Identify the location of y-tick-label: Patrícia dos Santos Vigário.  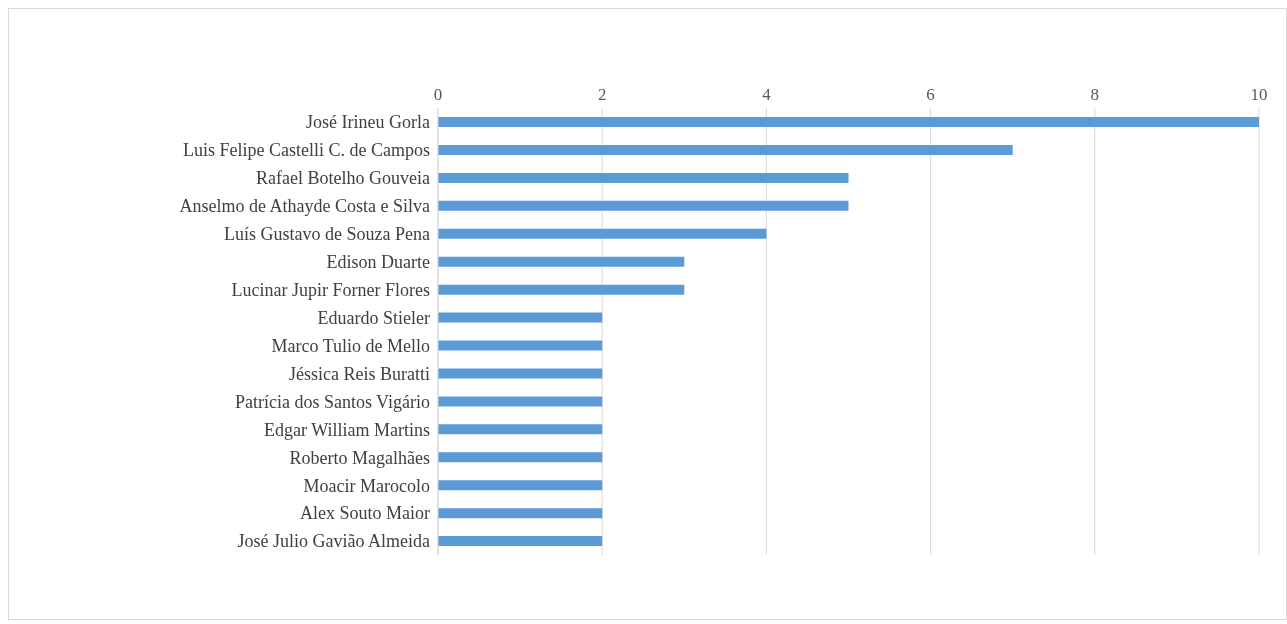
(332, 401).